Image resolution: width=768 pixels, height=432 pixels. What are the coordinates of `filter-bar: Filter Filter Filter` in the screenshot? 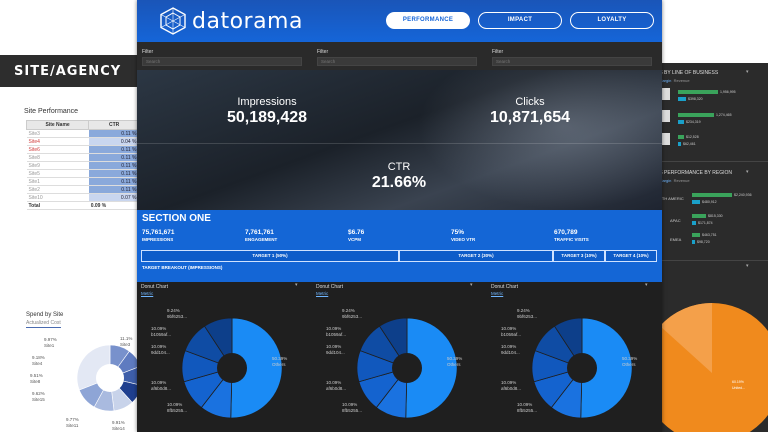 It's located at (399, 56).